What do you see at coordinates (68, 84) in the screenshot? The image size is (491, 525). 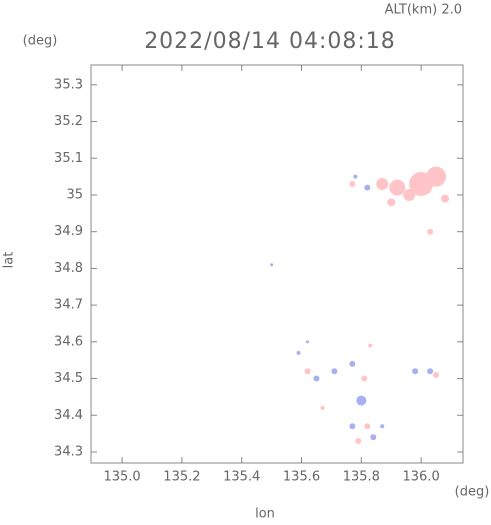 I see `y-tick-label: 35.3` at bounding box center [68, 84].